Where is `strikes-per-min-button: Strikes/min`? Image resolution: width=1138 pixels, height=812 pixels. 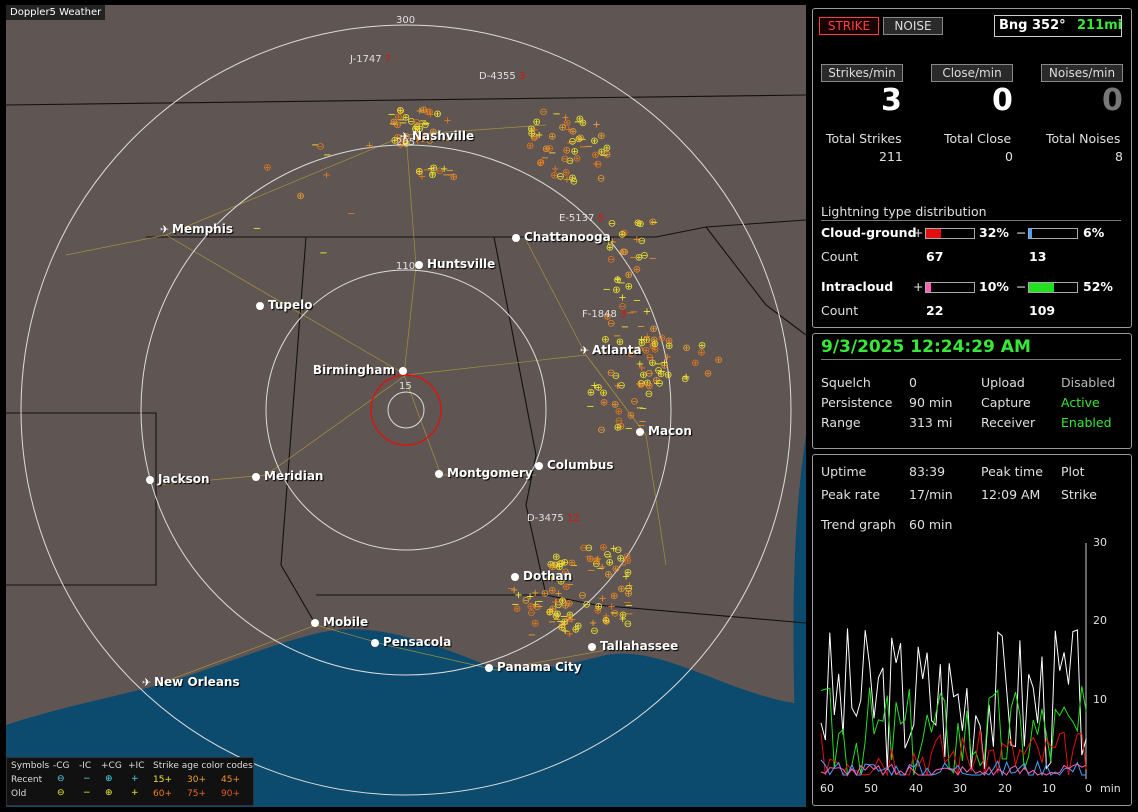 strikes-per-min-button: Strikes/min is located at coordinates (862, 73).